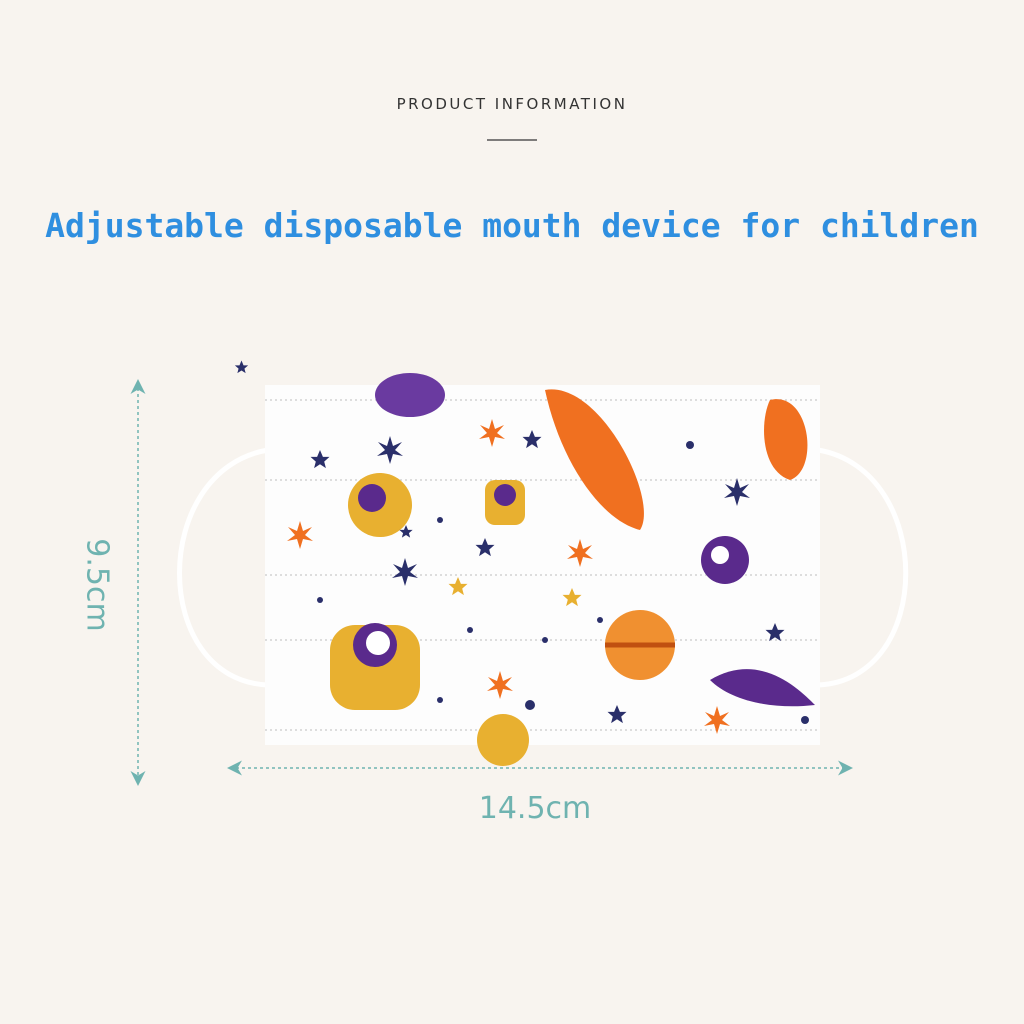  What do you see at coordinates (97, 584) in the screenshot?
I see `height-label: 9.5cm` at bounding box center [97, 584].